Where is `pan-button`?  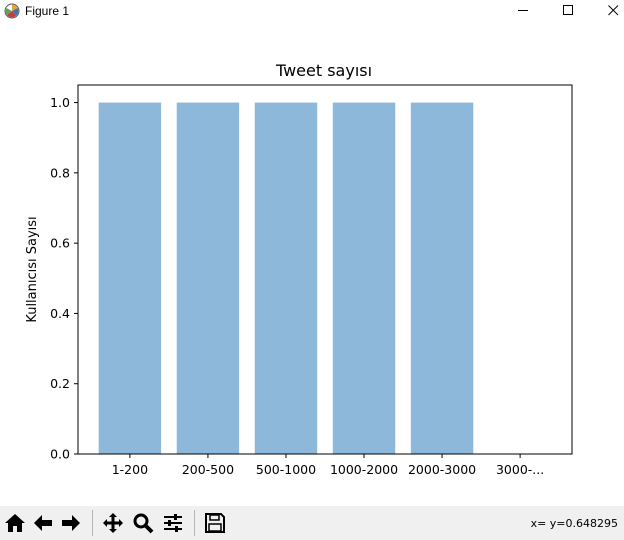 pan-button is located at coordinates (113, 523).